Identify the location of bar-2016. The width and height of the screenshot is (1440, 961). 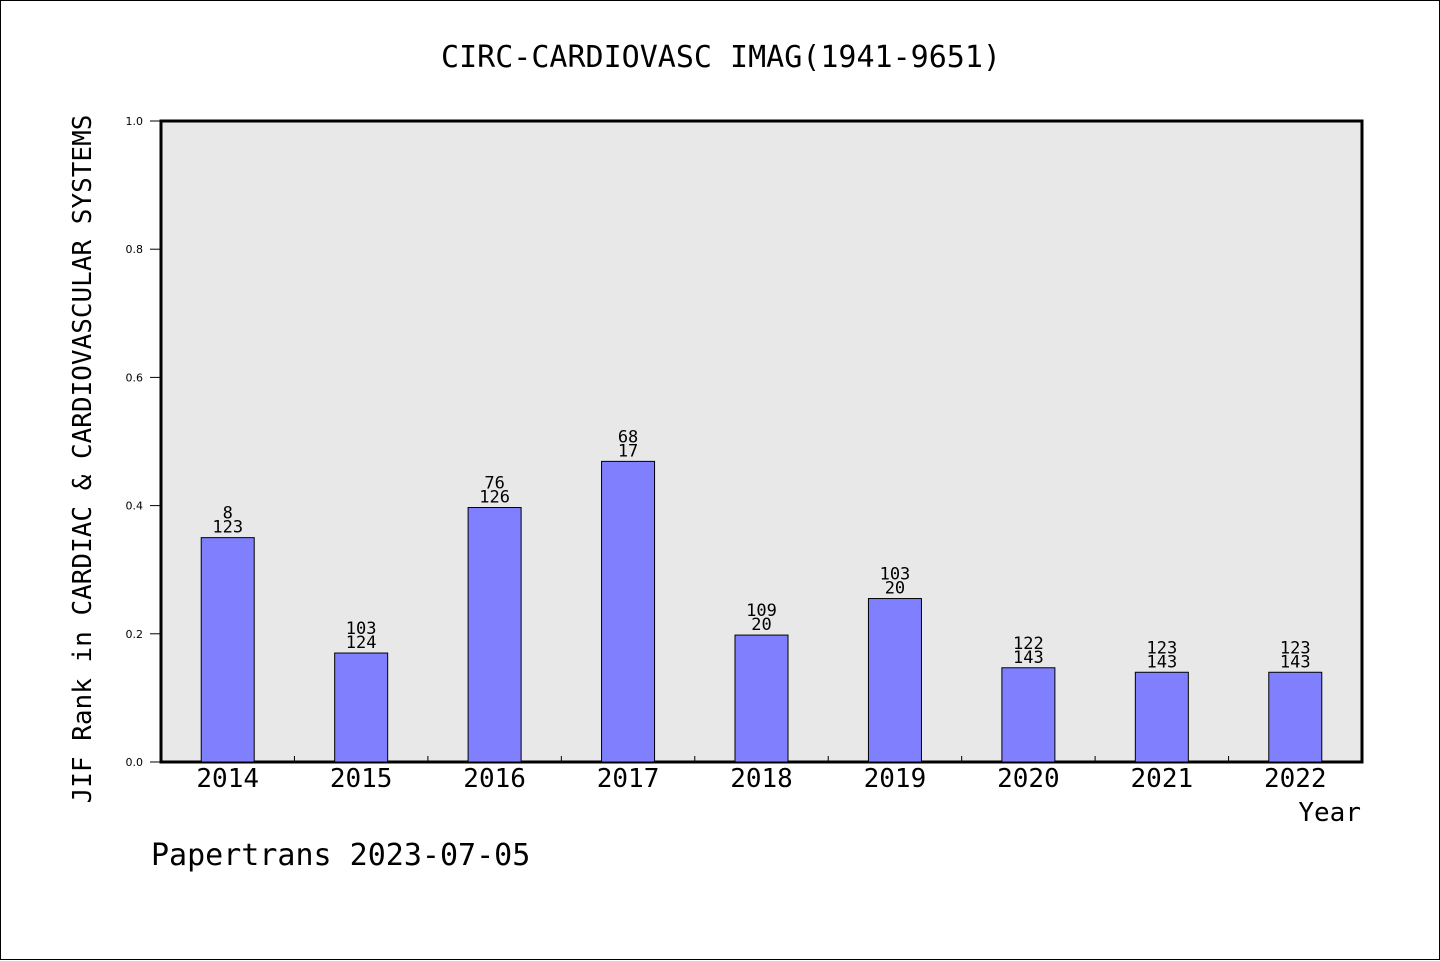
(494, 635).